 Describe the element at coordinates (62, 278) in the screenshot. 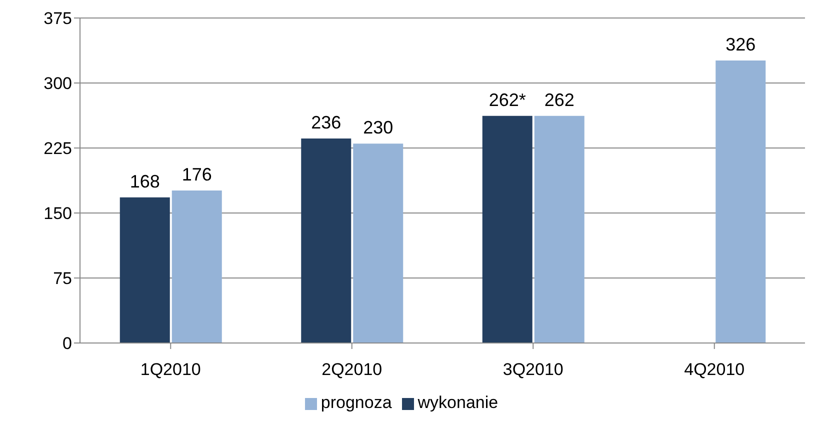

I see `y-tick-label: 75` at that location.